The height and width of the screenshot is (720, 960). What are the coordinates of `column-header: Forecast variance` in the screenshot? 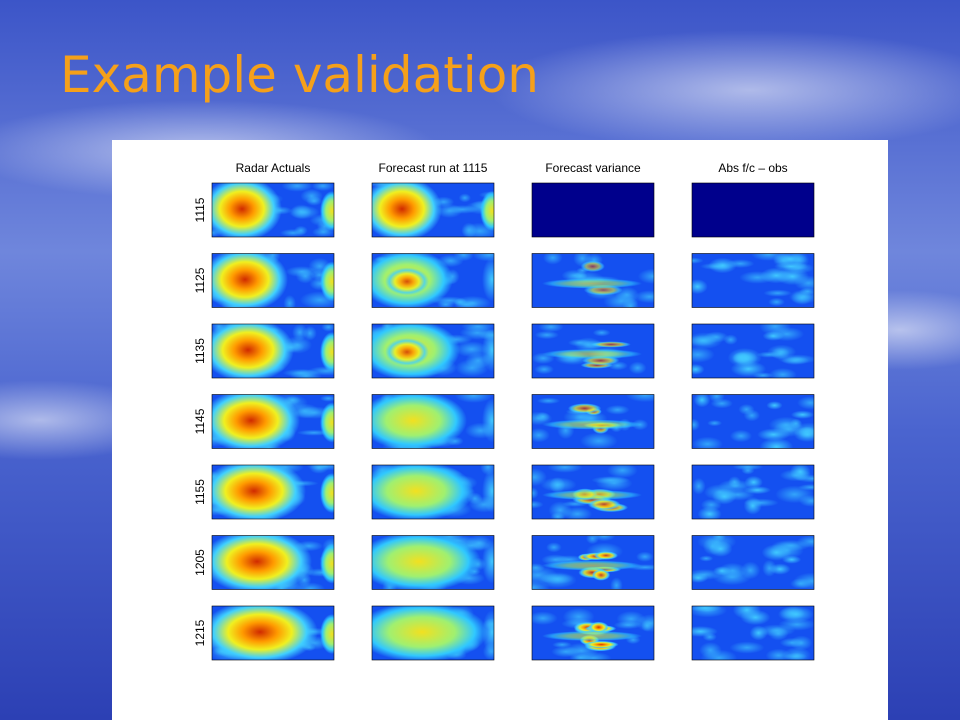 It's located at (593, 168).